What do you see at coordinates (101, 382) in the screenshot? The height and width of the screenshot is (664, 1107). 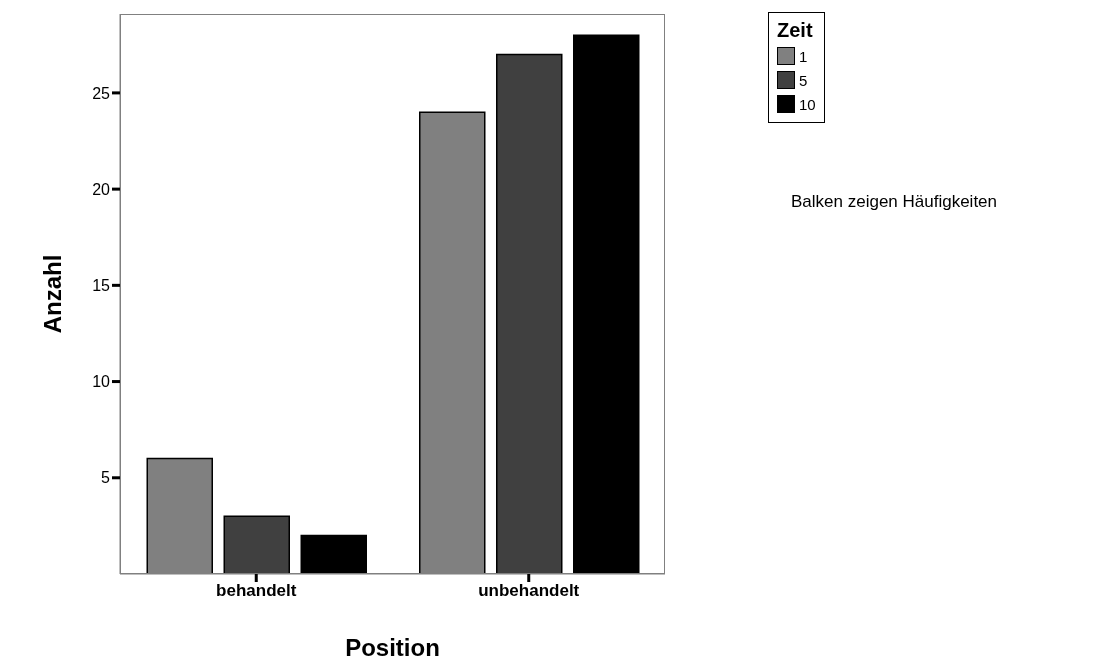 I see `y-tick-label: 10` at bounding box center [101, 382].